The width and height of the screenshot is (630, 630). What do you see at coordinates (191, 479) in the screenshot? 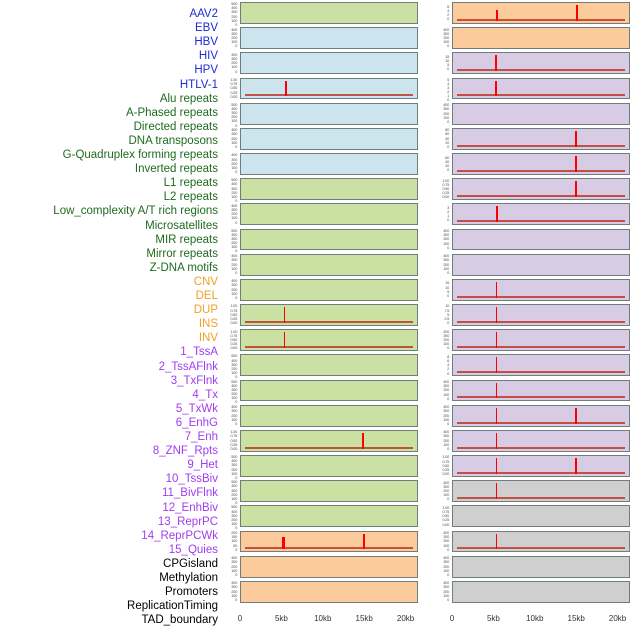
I see `row-label: 10_TssBiv` at bounding box center [191, 479].